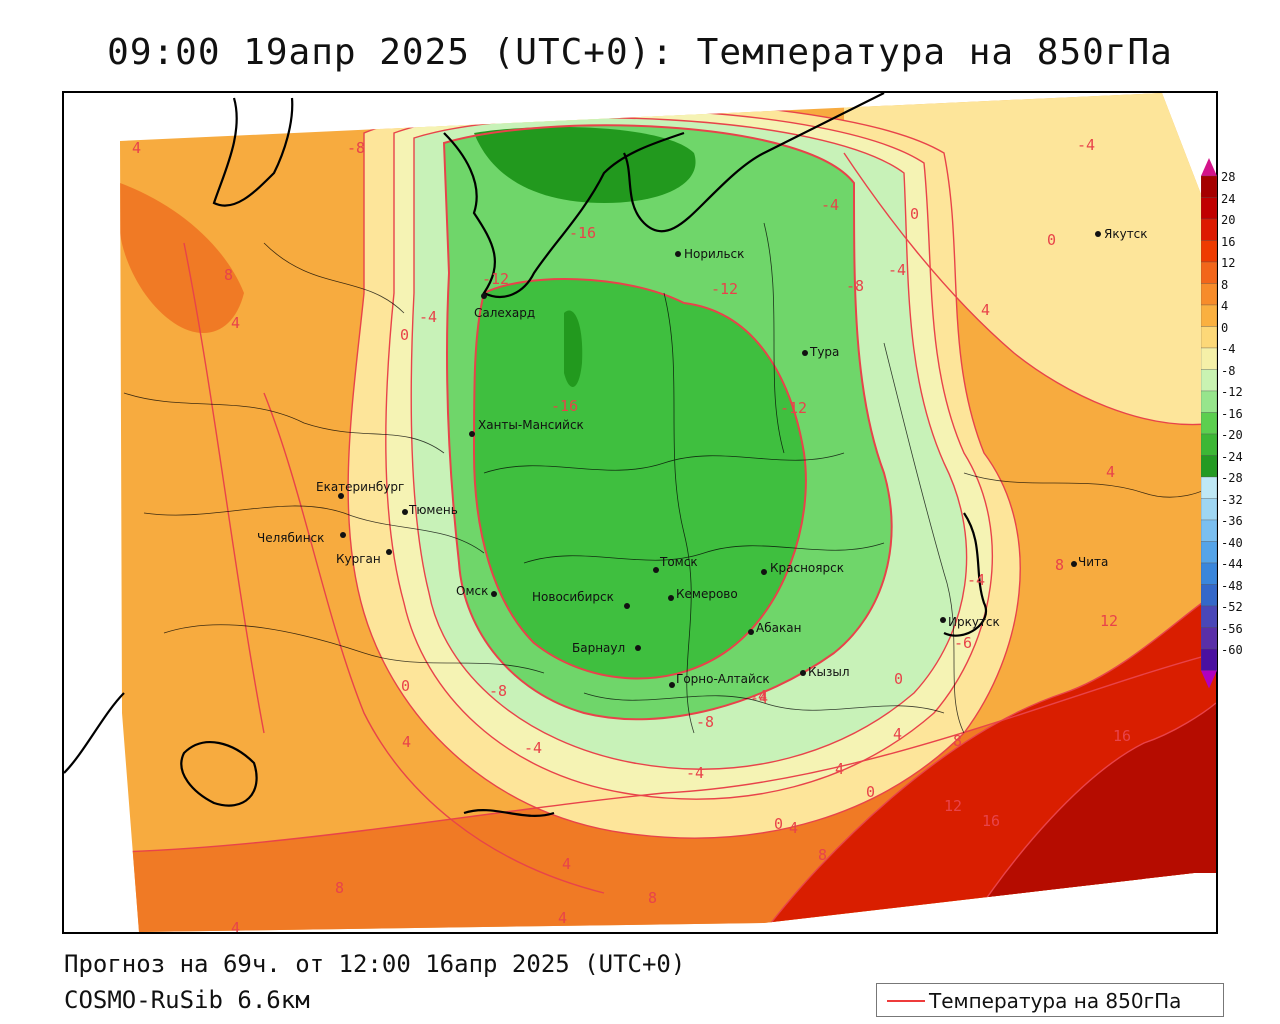 The height and width of the screenshot is (1024, 1280). I want to click on colorbar-tick-label: 16, so click(1228, 241).